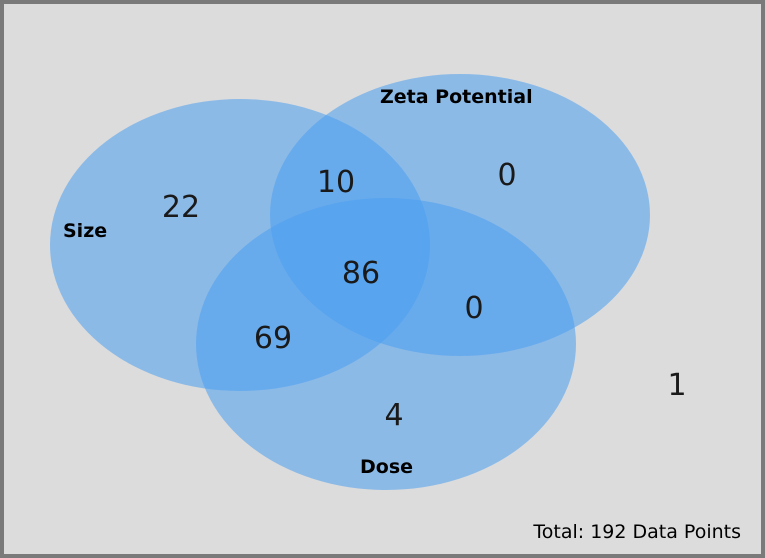  Describe the element at coordinates (181, 207) in the screenshot. I see `size-only-count: 22` at that location.